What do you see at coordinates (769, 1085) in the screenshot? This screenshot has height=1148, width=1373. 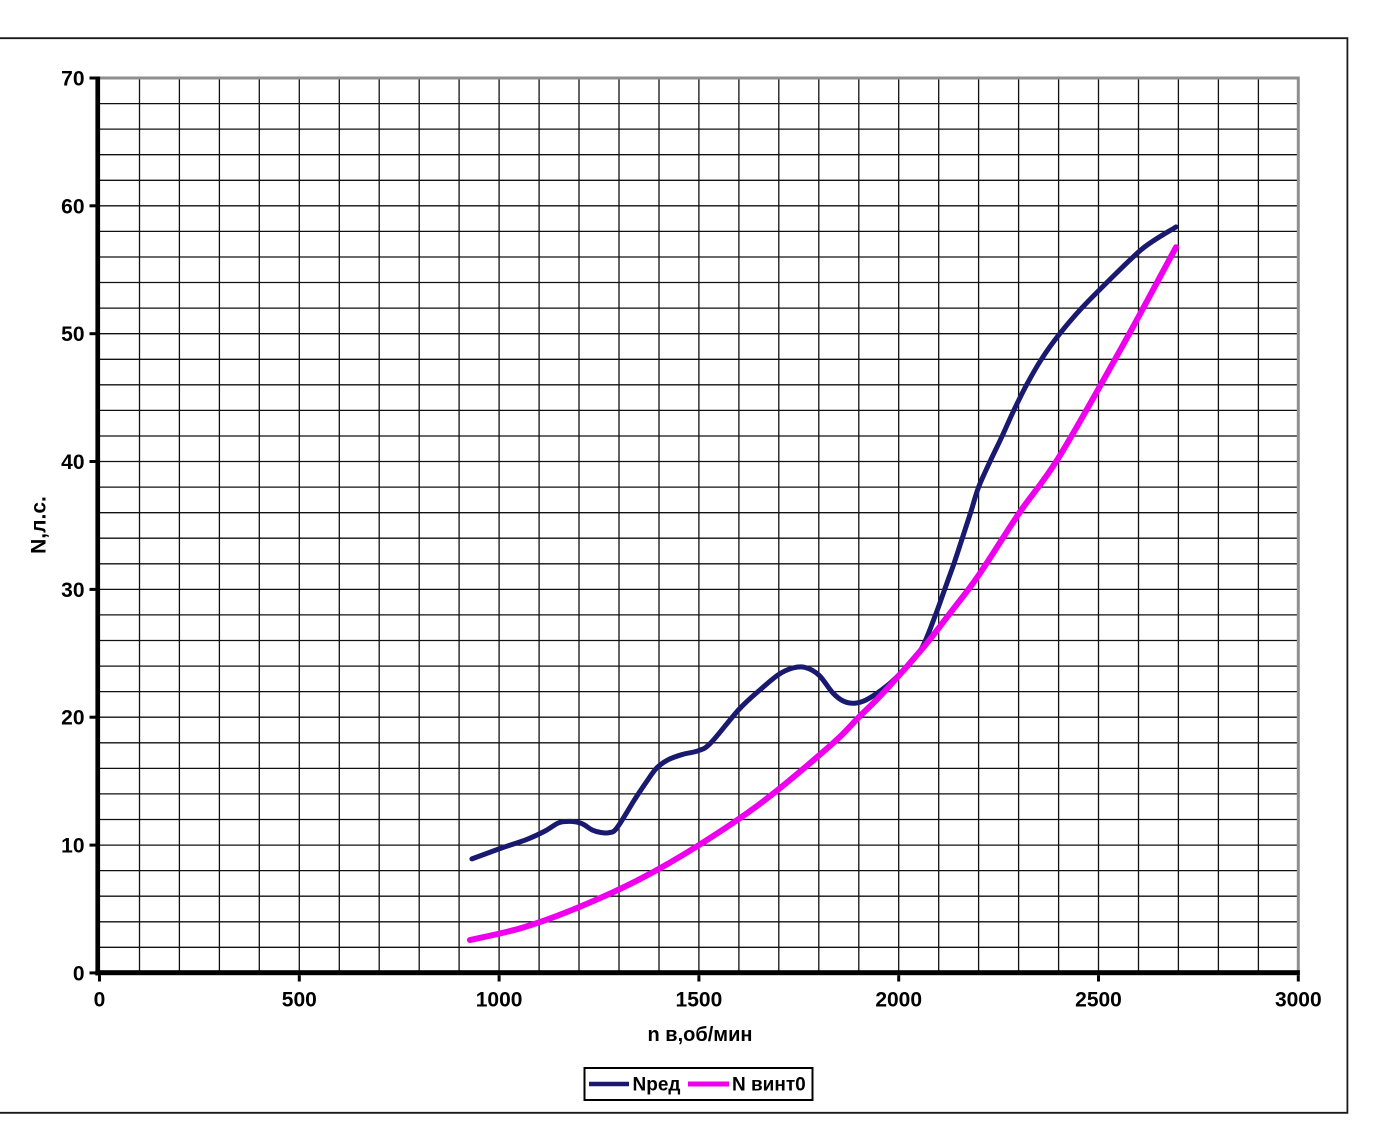 I see `svg-text: N винт0` at bounding box center [769, 1085].